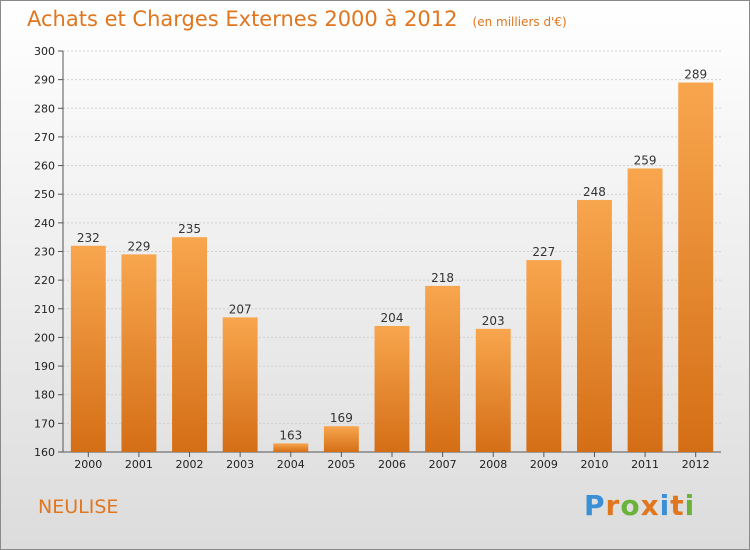 The width and height of the screenshot is (750, 550). Describe the element at coordinates (696, 267) in the screenshot. I see `bar-2012` at that location.